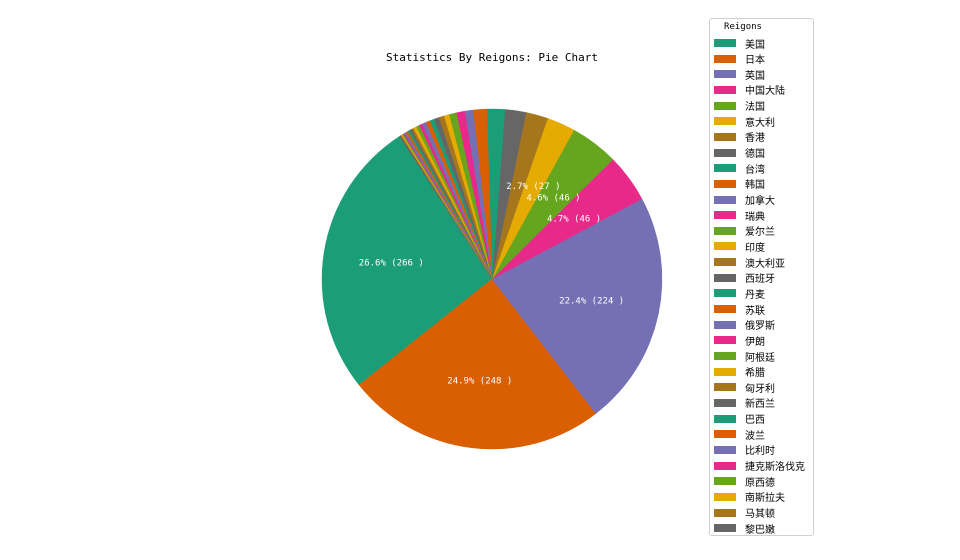 This screenshot has height=560, width=960. Describe the element at coordinates (739, 246) in the screenshot. I see `legend-item: 印度` at that location.